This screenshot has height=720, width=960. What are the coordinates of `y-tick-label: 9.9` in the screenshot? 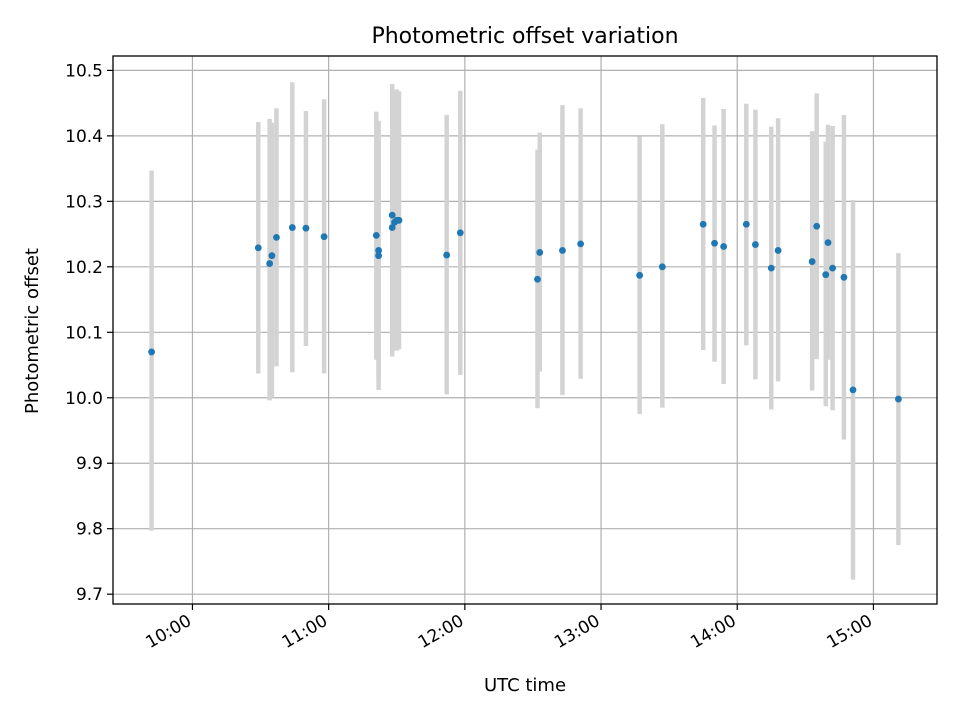 It's located at (89, 464).